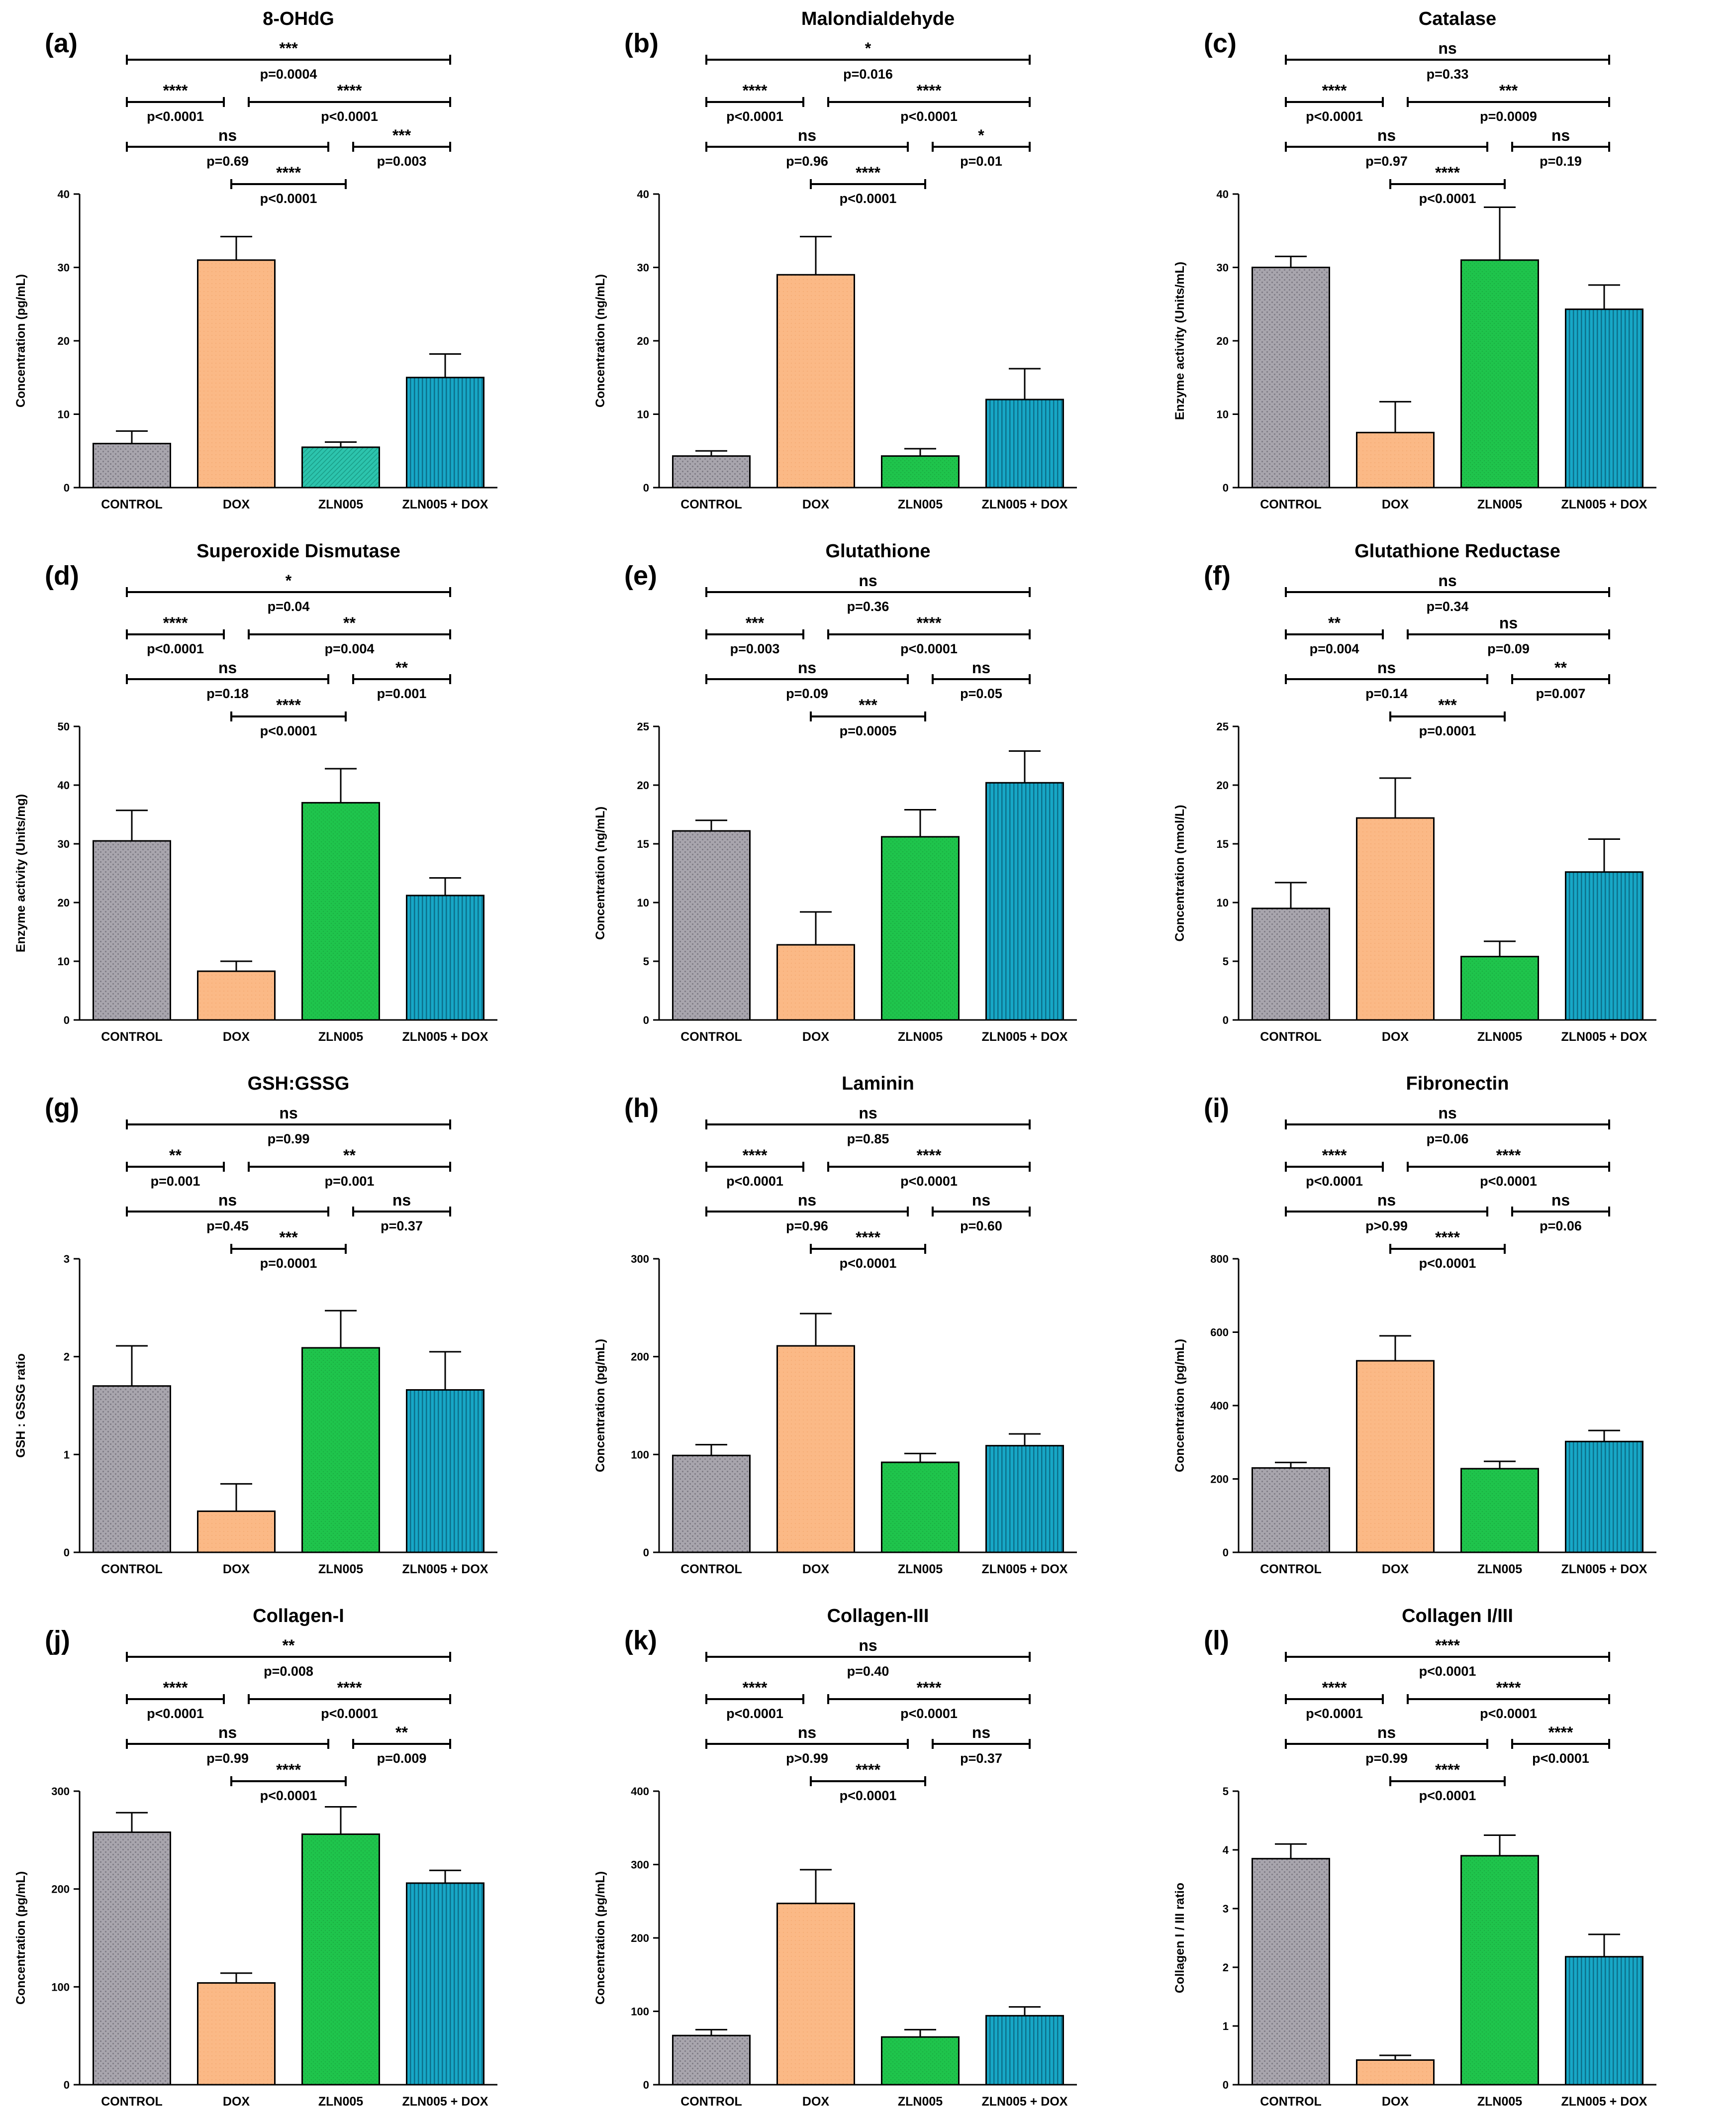 The height and width of the screenshot is (2126, 1736). What do you see at coordinates (1226, 1909) in the screenshot?
I see `y-tick-label: 3` at bounding box center [1226, 1909].